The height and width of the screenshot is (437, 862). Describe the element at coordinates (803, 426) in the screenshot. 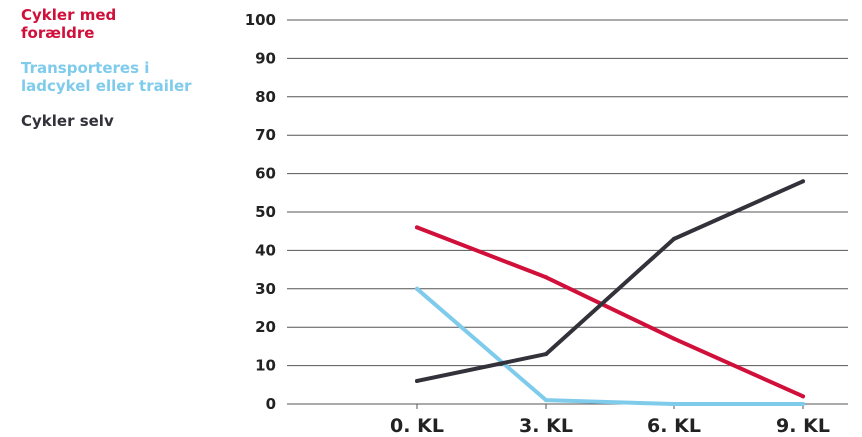

I see `x-tick-label-3: 9. KL` at that location.